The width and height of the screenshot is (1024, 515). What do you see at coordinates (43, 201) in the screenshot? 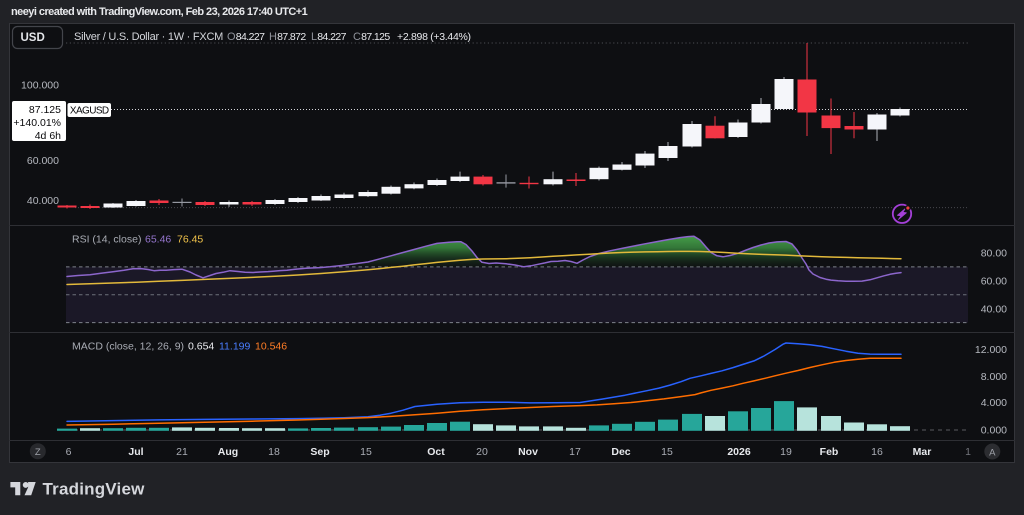
I see `svg-text: 40.000` at bounding box center [43, 201].